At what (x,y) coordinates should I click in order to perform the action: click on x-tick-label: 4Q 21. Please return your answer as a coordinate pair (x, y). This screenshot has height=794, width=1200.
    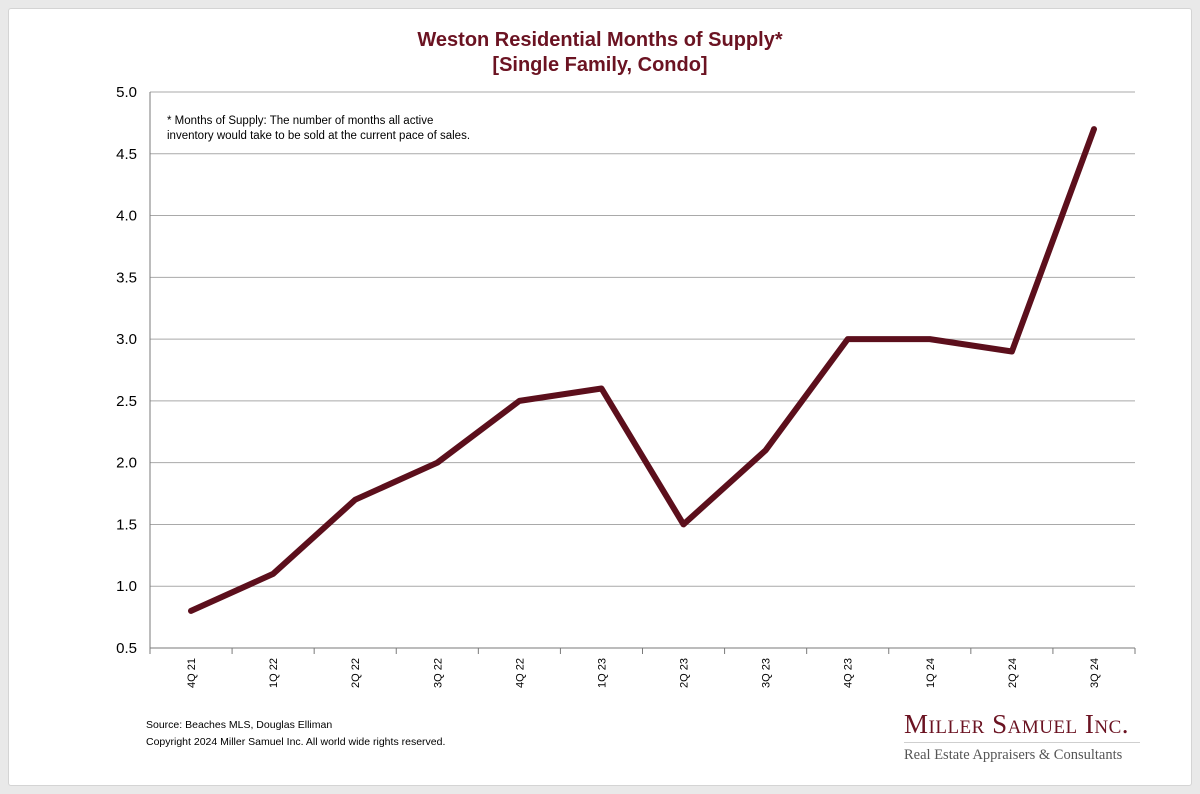
    Looking at the image, I should click on (192, 673).